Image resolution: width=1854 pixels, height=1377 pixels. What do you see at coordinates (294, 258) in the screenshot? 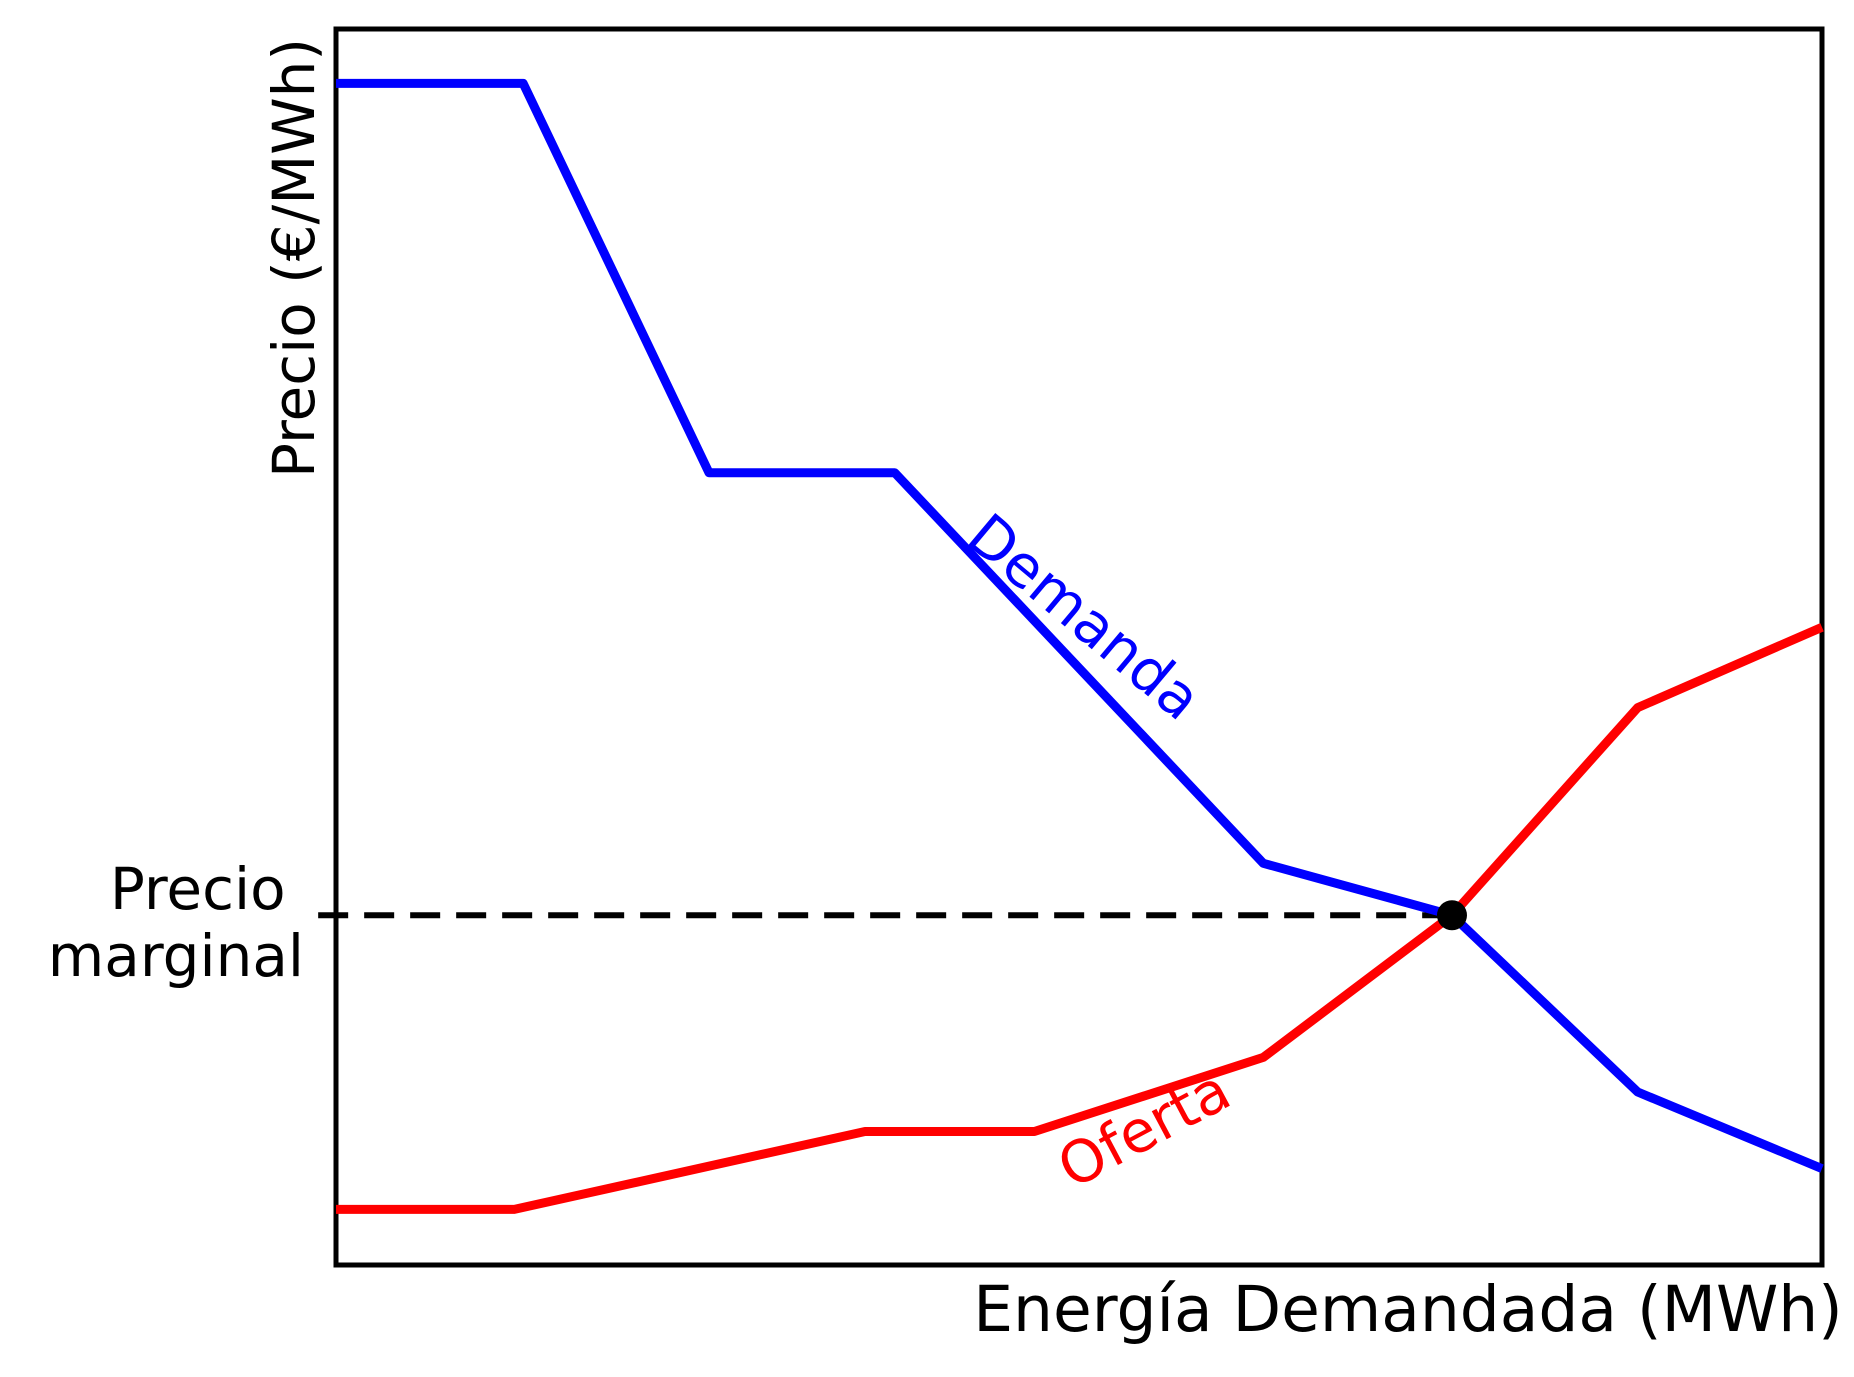
I see `y-axis-label: Precio (€/MWh)` at bounding box center [294, 258].